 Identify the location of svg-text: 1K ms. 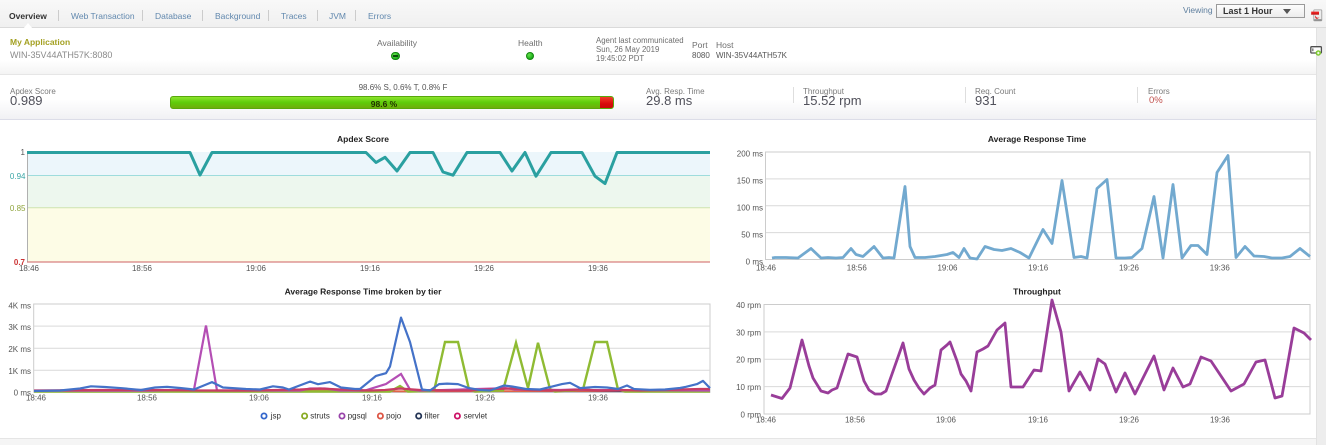
(19, 371).